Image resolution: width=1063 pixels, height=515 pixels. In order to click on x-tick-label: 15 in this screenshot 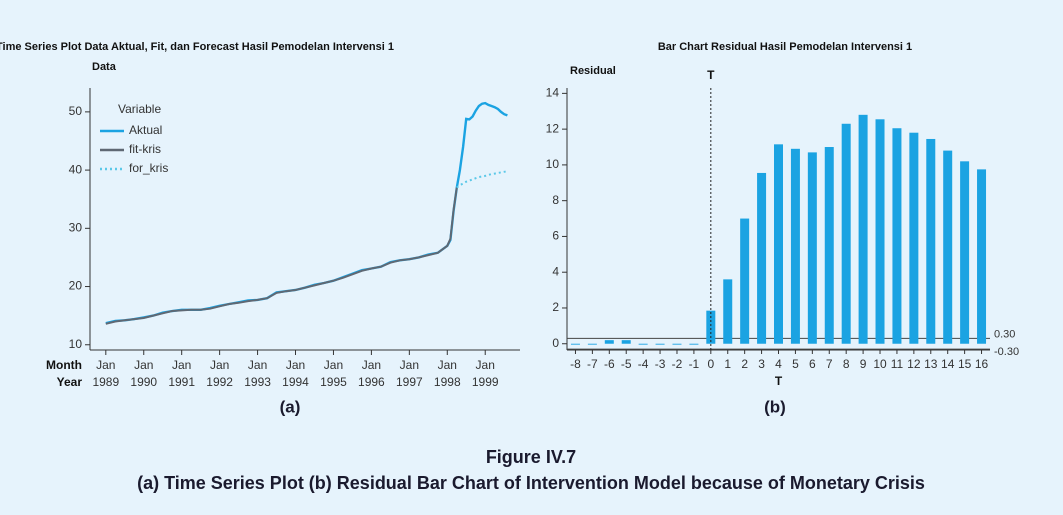, I will do `click(965, 364)`.